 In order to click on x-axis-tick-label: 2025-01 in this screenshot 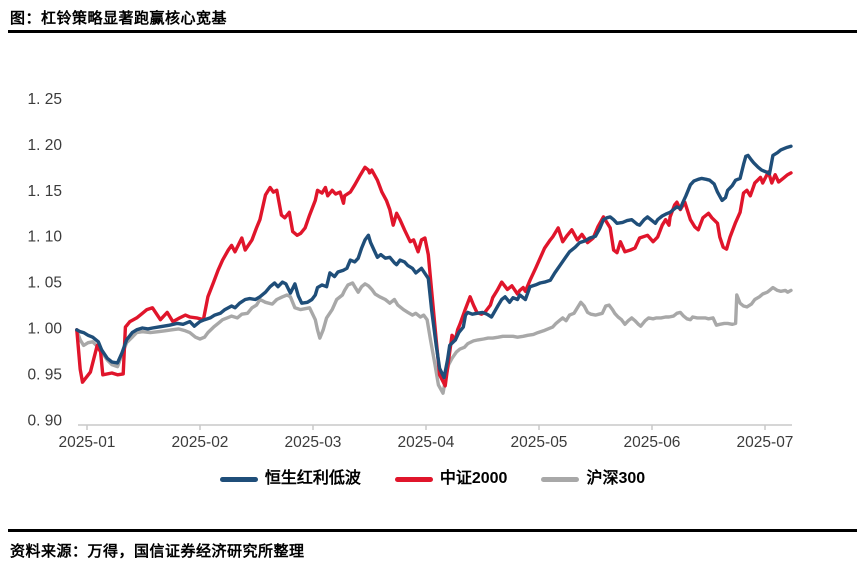, I will do `click(87, 442)`.